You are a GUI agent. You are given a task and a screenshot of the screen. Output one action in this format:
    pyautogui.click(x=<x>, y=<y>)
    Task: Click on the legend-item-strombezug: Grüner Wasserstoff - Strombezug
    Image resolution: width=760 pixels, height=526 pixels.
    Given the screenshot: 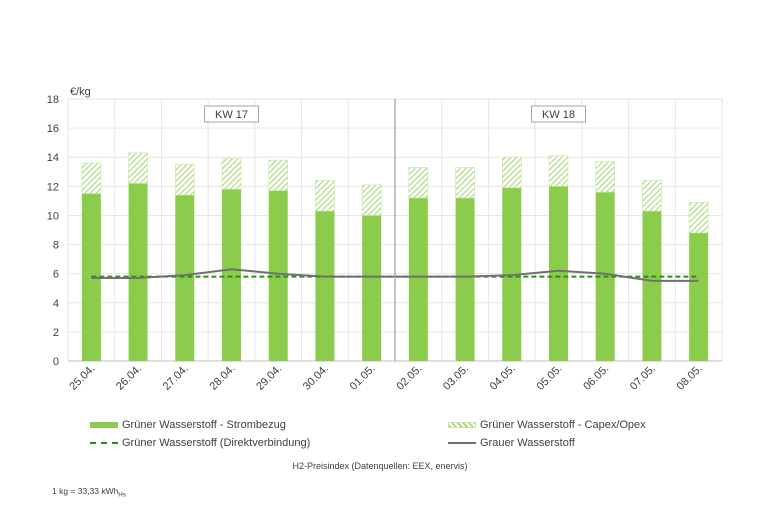 What is the action you would take?
    pyautogui.click(x=188, y=425)
    